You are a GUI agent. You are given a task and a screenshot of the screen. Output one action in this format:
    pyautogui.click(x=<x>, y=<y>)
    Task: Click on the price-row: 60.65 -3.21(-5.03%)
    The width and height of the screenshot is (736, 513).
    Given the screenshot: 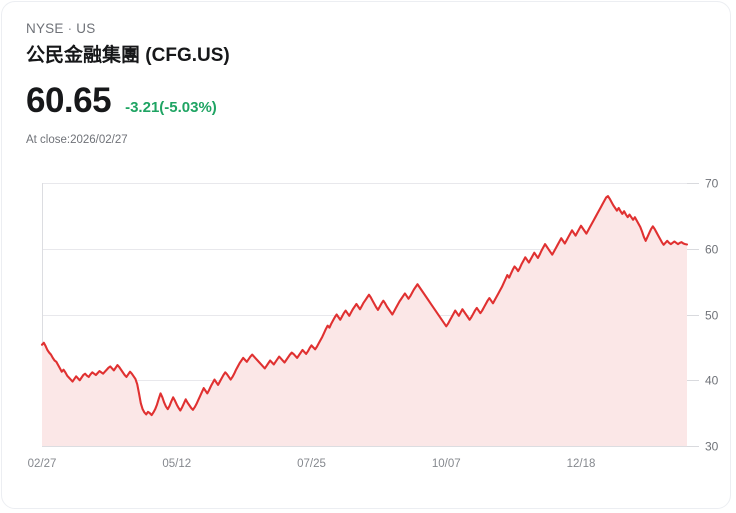 What is the action you would take?
    pyautogui.click(x=356, y=101)
    